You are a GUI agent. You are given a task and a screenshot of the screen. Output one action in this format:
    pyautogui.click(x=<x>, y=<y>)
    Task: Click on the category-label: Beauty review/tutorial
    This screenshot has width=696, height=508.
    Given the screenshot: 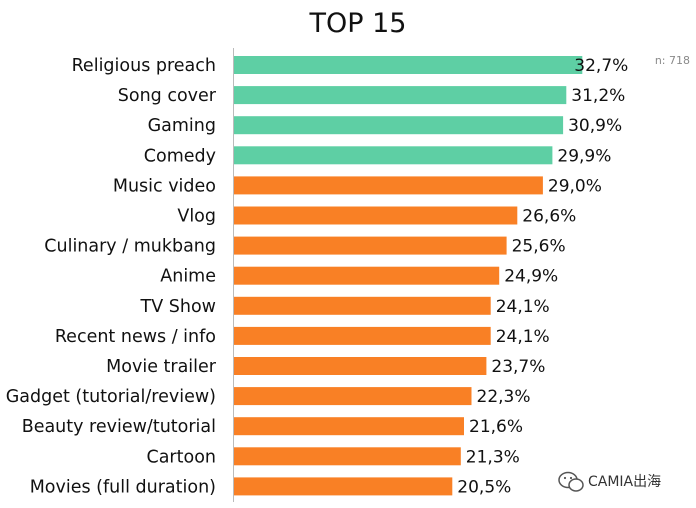 What is the action you would take?
    pyautogui.click(x=119, y=427)
    